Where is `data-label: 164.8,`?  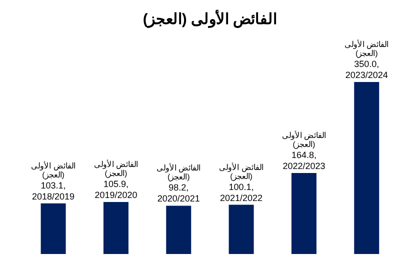 data-label: 164.8, is located at coordinates (303, 155).